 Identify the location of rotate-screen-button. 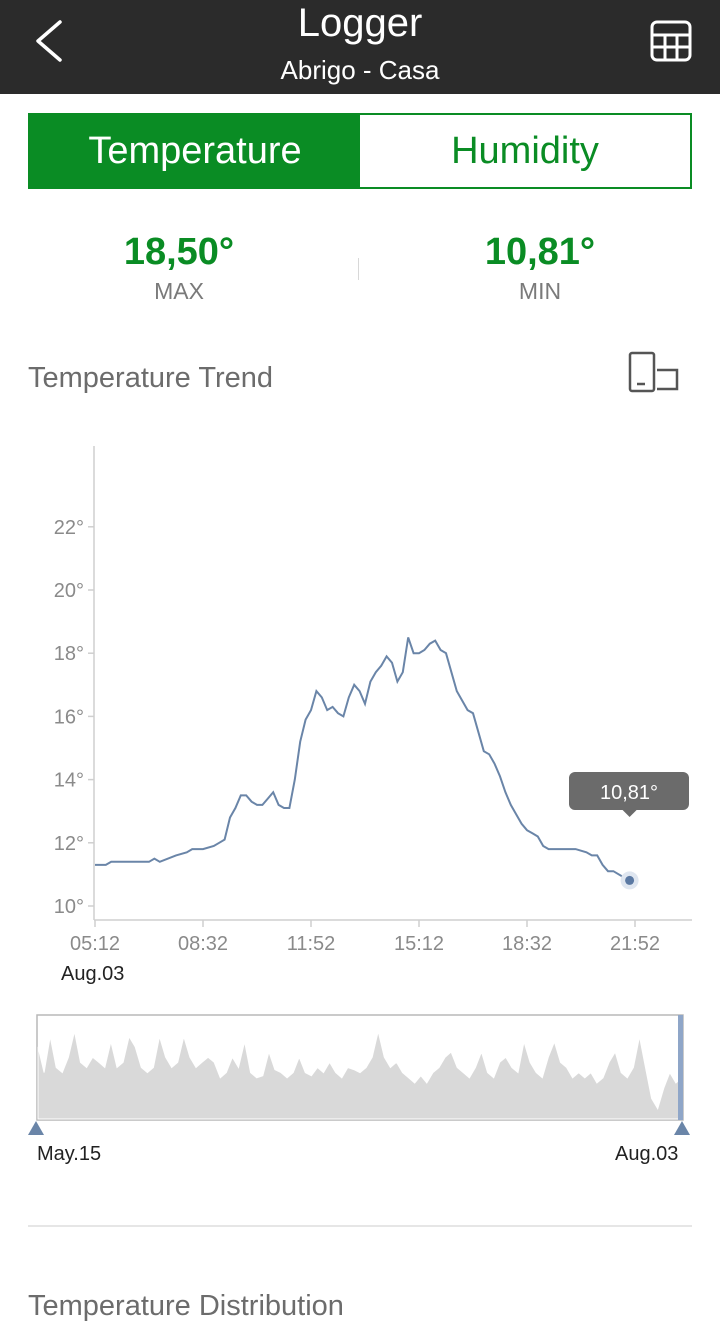
(654, 373).